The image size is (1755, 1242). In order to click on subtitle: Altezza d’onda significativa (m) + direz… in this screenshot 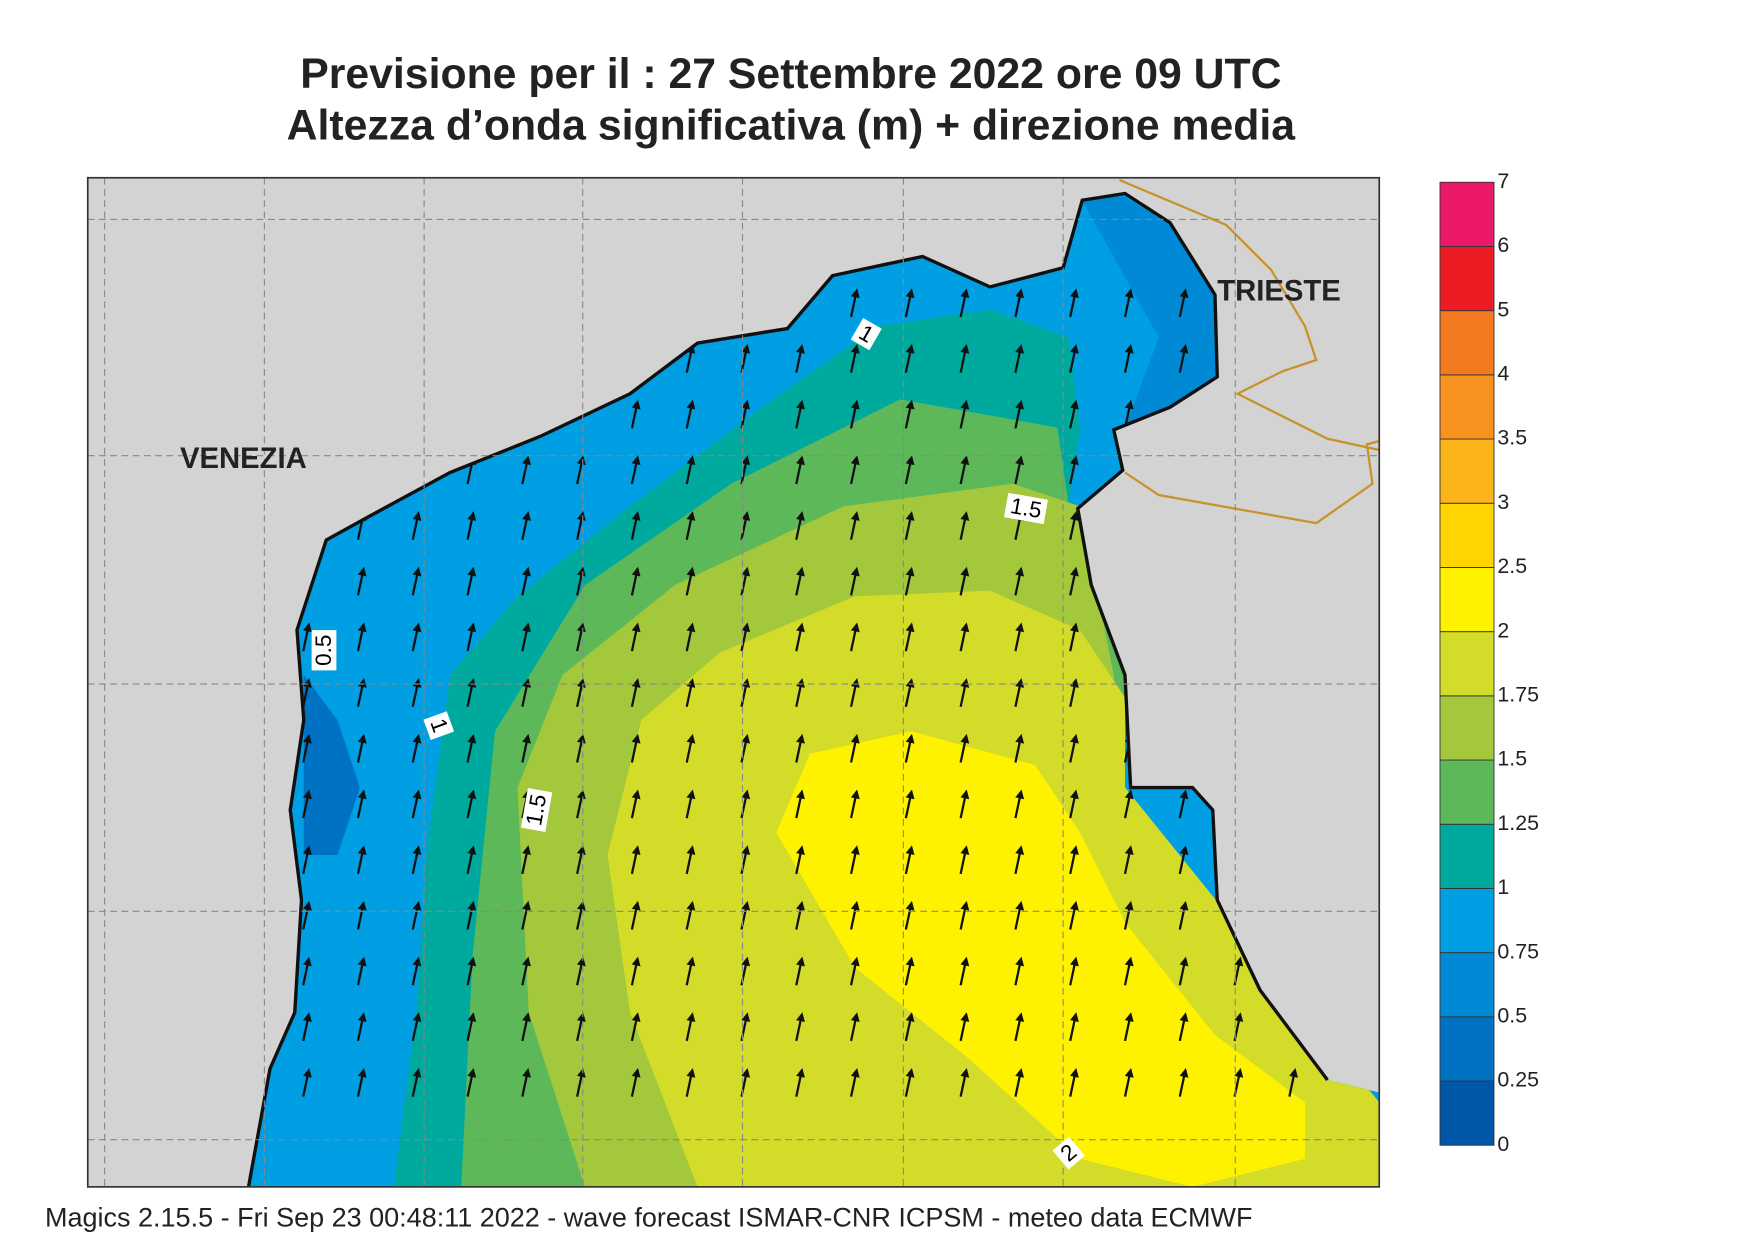, I will do `click(792, 126)`.